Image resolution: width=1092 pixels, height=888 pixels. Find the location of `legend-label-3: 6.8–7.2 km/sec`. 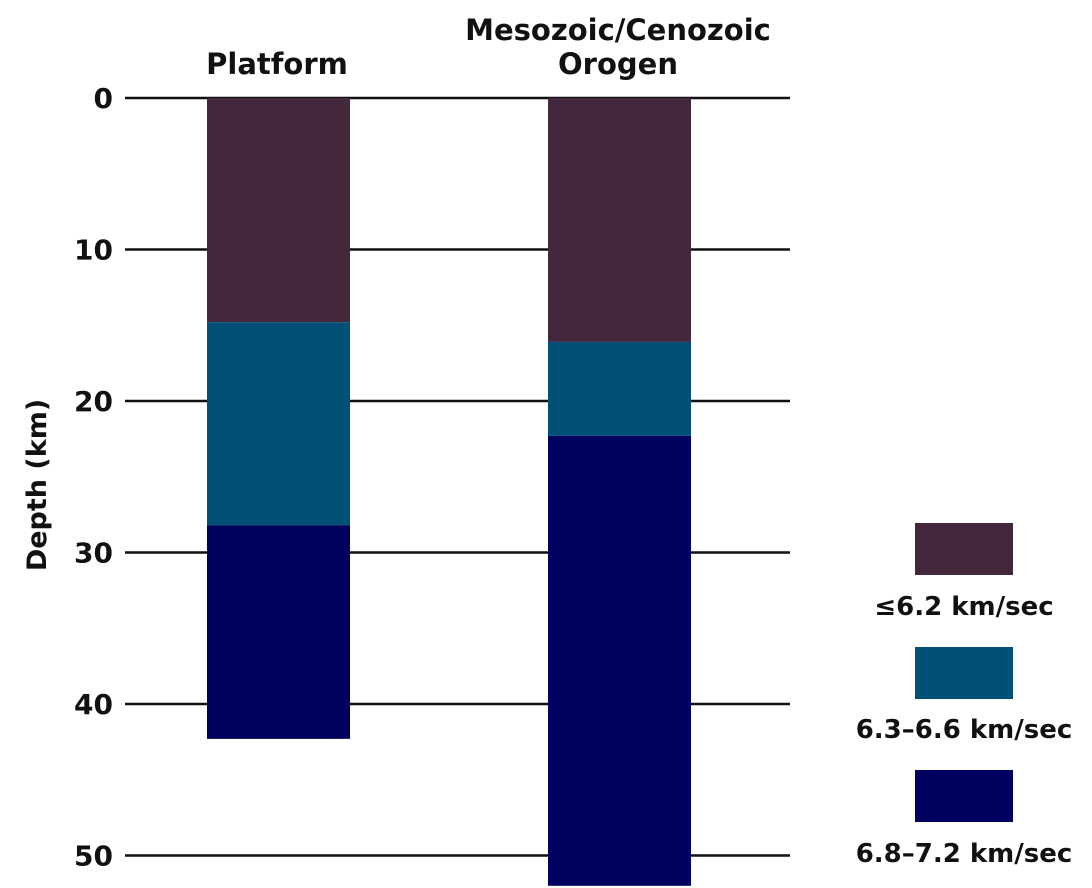

legend-label-3: 6.8–7.2 km/sec is located at coordinates (964, 854).